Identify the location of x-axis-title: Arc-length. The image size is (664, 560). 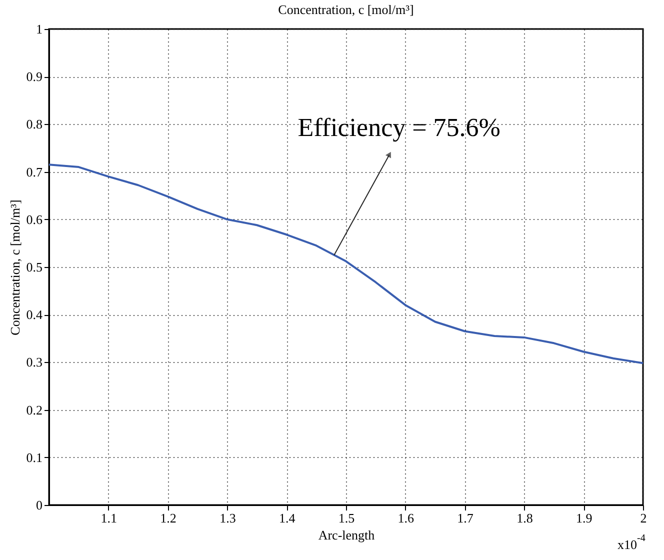
(347, 535).